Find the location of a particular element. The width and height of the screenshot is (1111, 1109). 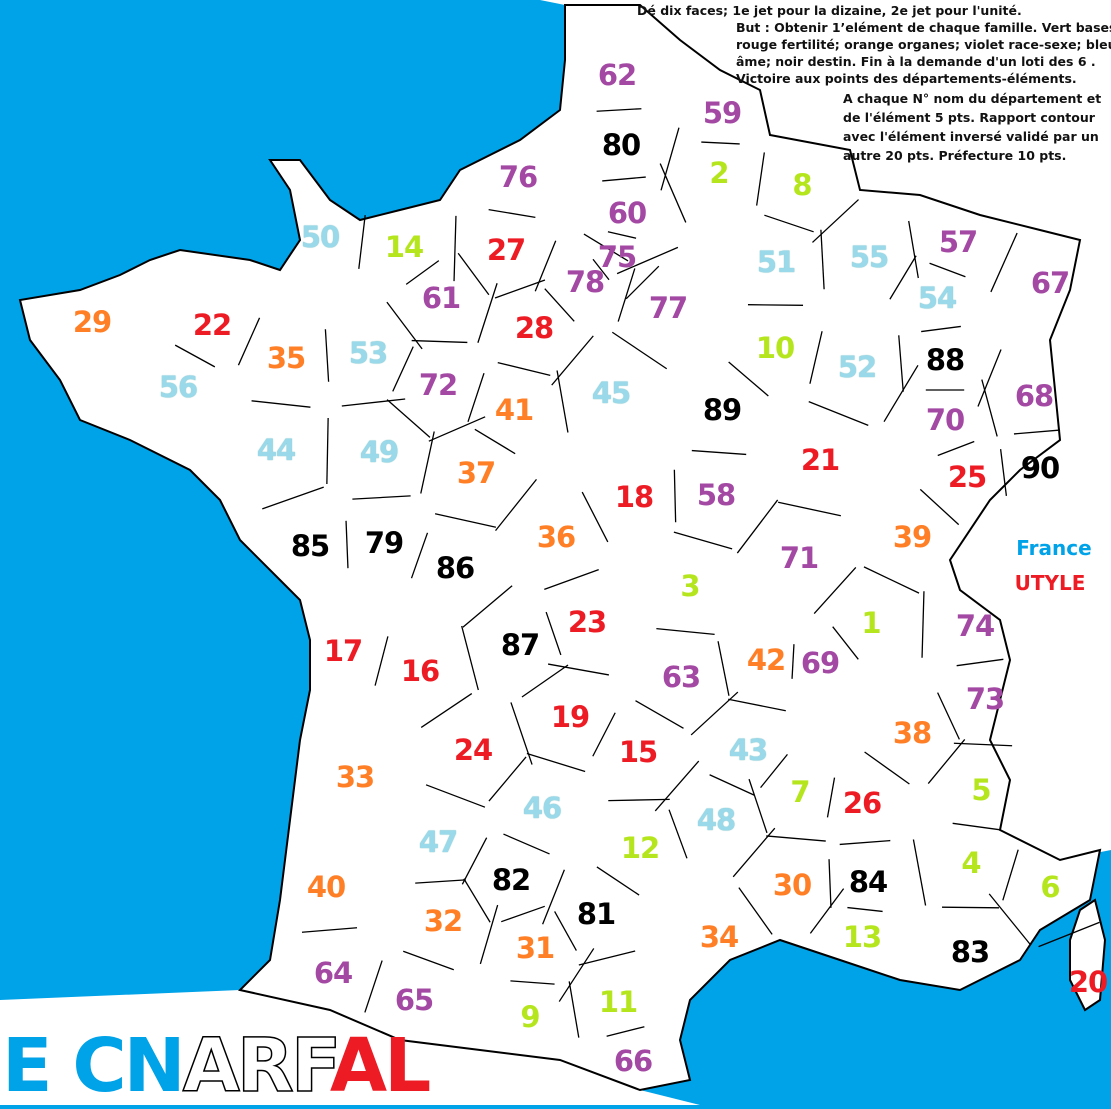

department-label-84: 84 is located at coordinates (868, 882).